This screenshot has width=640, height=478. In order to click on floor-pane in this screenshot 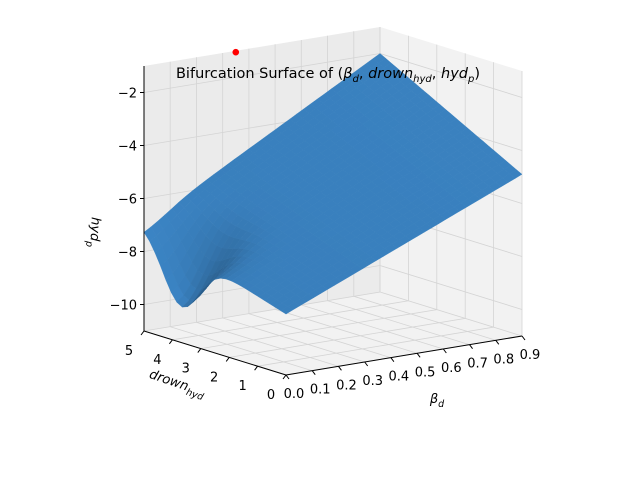, I will do `click(333, 333)`.